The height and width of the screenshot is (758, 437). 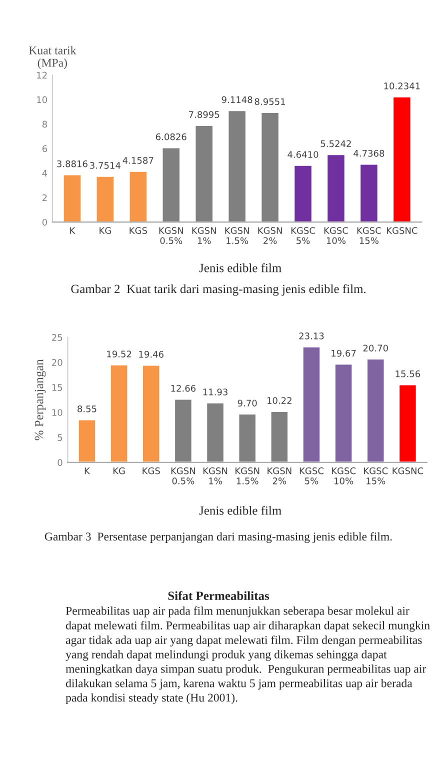 I want to click on data-label: 4.7368, so click(x=369, y=153).